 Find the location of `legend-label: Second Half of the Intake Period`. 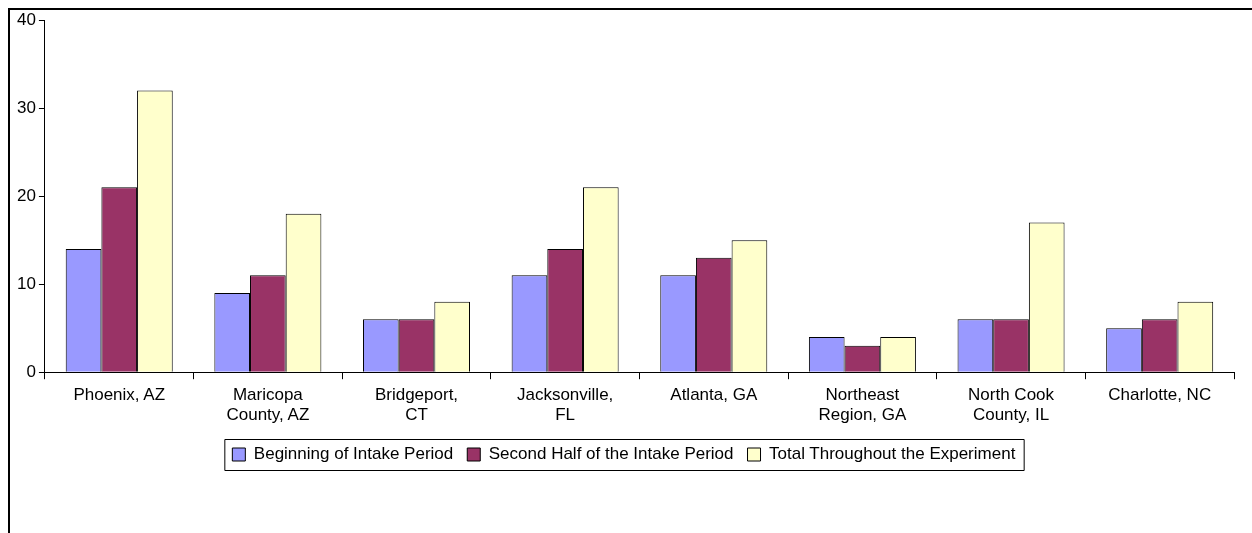

legend-label: Second Half of the Intake Period is located at coordinates (611, 454).